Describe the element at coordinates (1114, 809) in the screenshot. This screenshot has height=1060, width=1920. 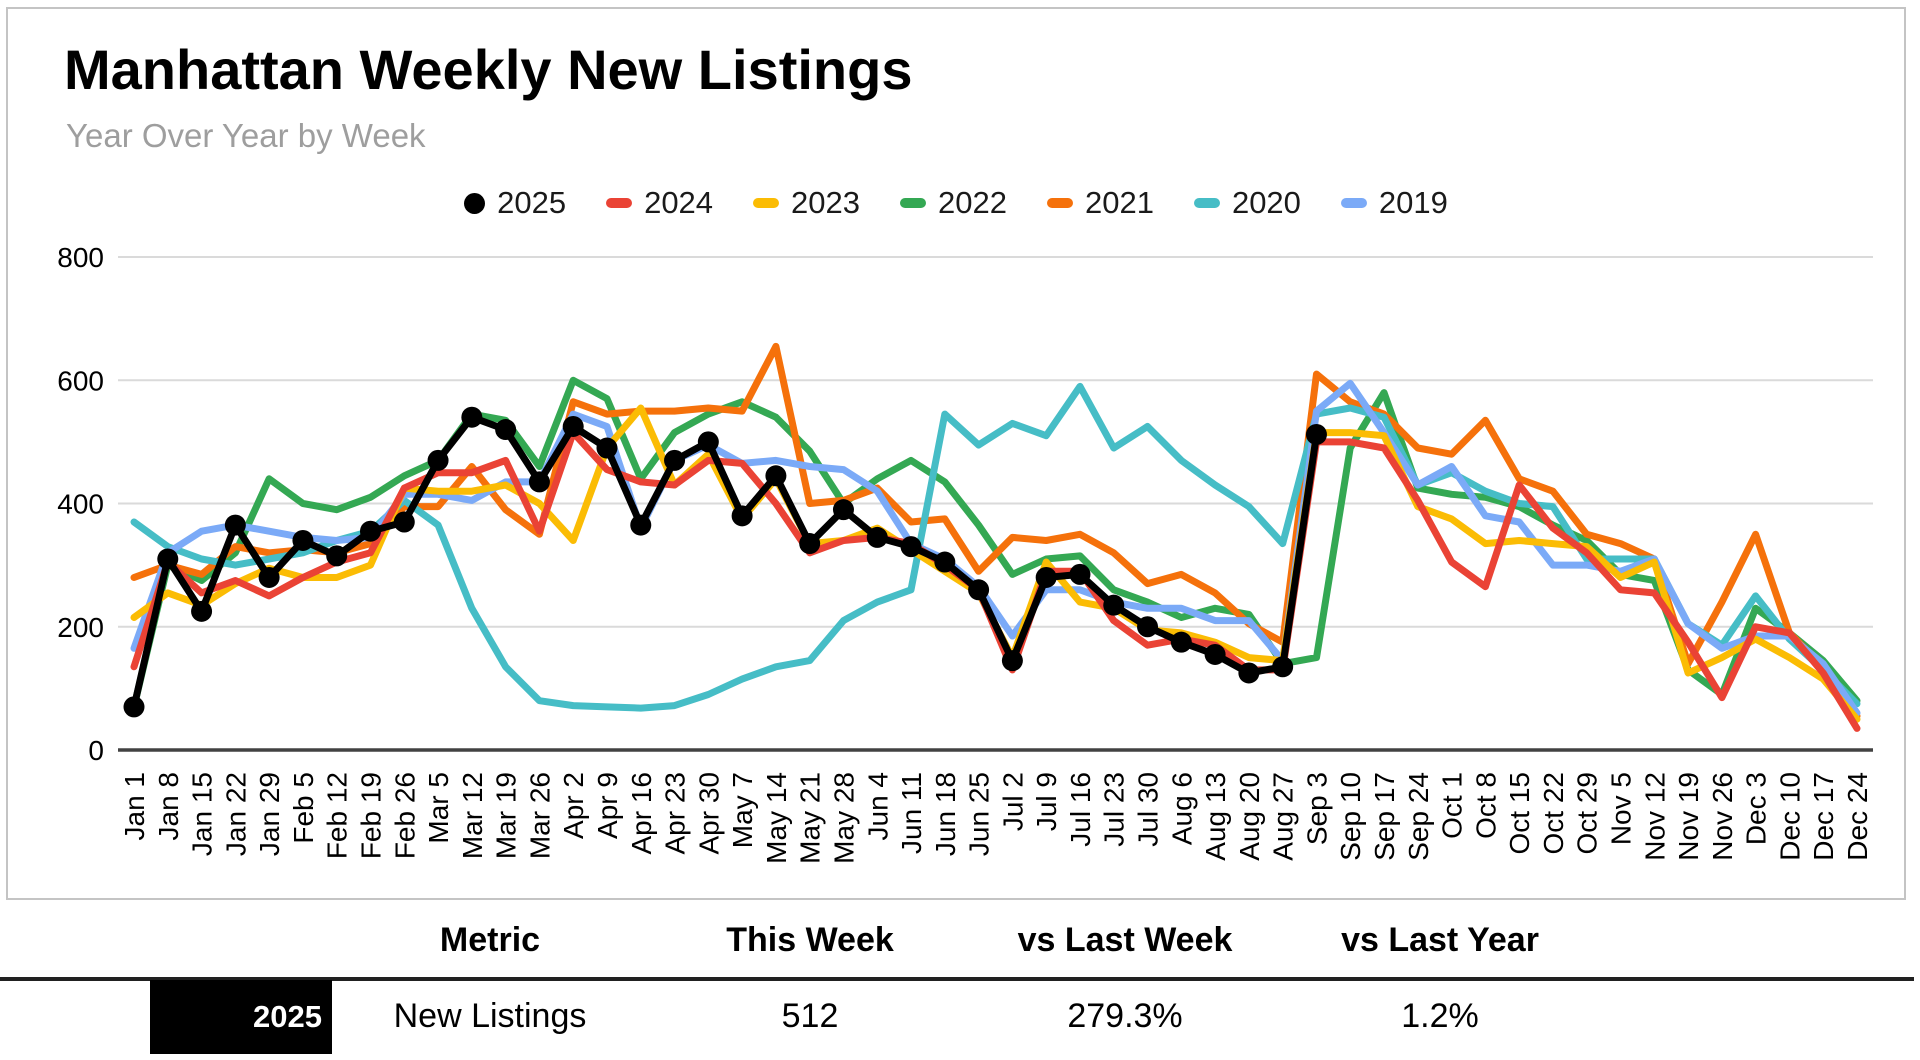
I see `x-axis-label: Jul 23` at that location.